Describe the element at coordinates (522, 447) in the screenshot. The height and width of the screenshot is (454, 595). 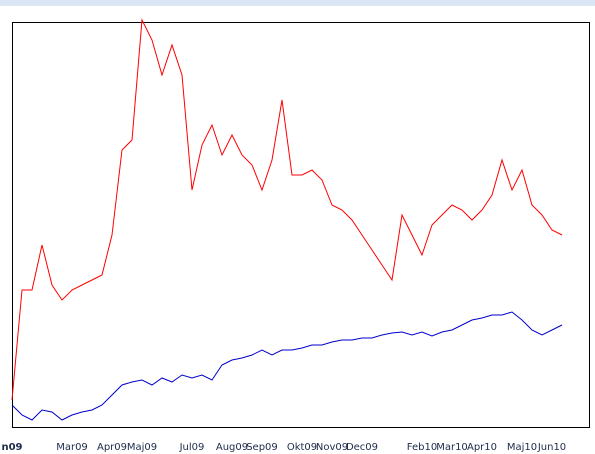
I see `x-tick-label: Maj10` at that location.